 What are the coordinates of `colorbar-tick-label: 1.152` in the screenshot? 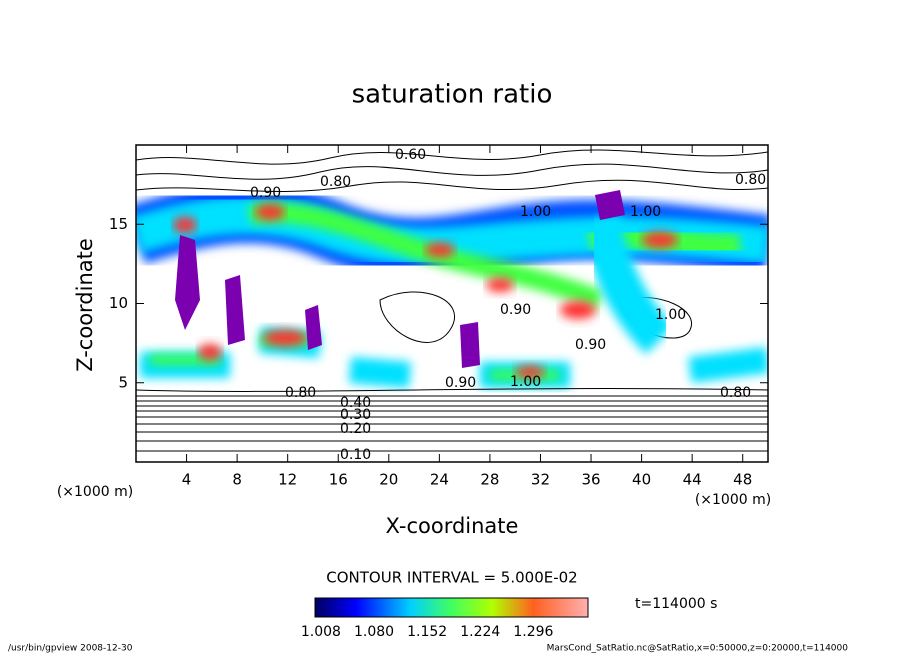 It's located at (427, 632).